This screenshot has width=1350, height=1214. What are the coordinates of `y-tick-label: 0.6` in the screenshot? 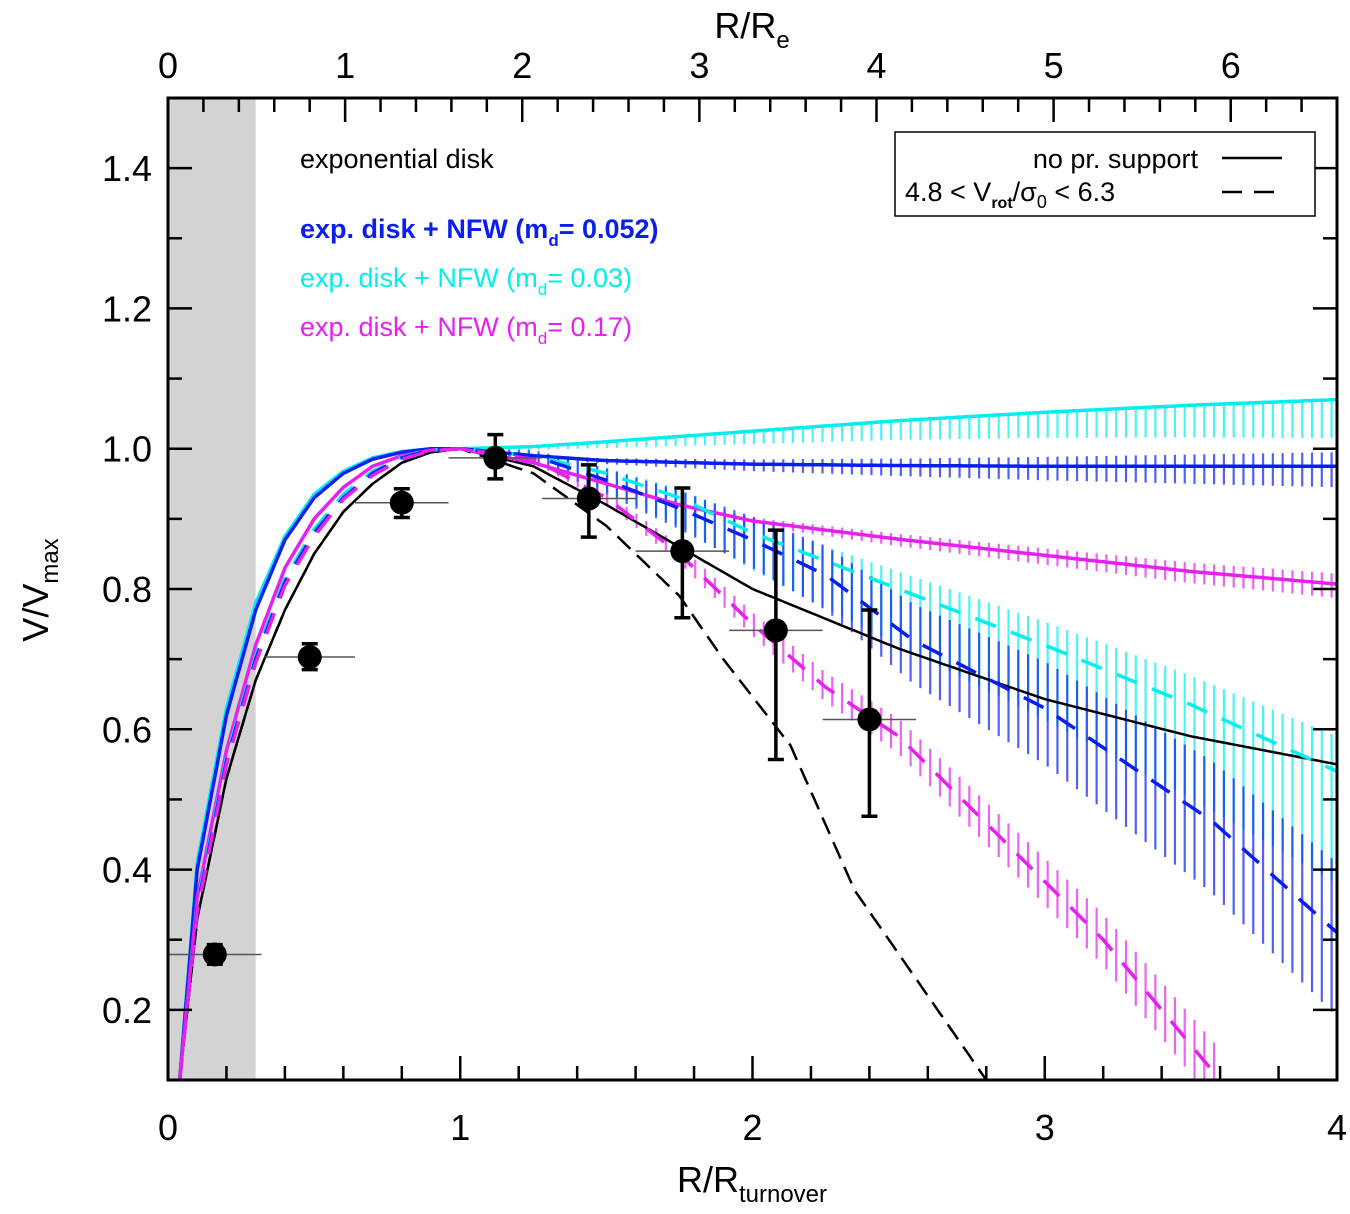 It's located at (127, 729).